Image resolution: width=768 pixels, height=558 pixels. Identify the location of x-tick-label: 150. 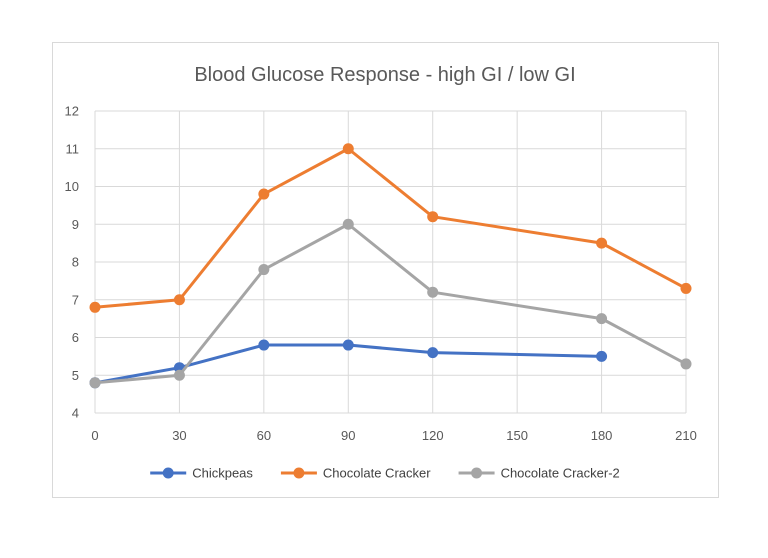
(517, 435).